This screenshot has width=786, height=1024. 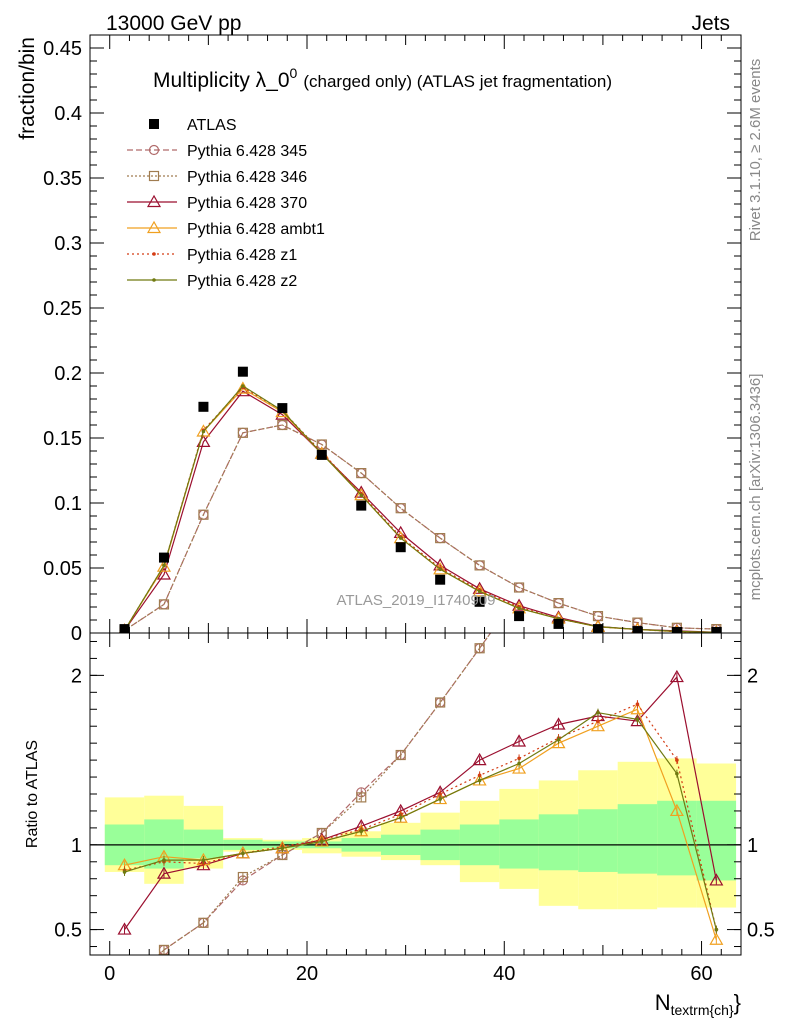 I want to click on title-main: Multiplicity λ_0, so click(x=221, y=80).